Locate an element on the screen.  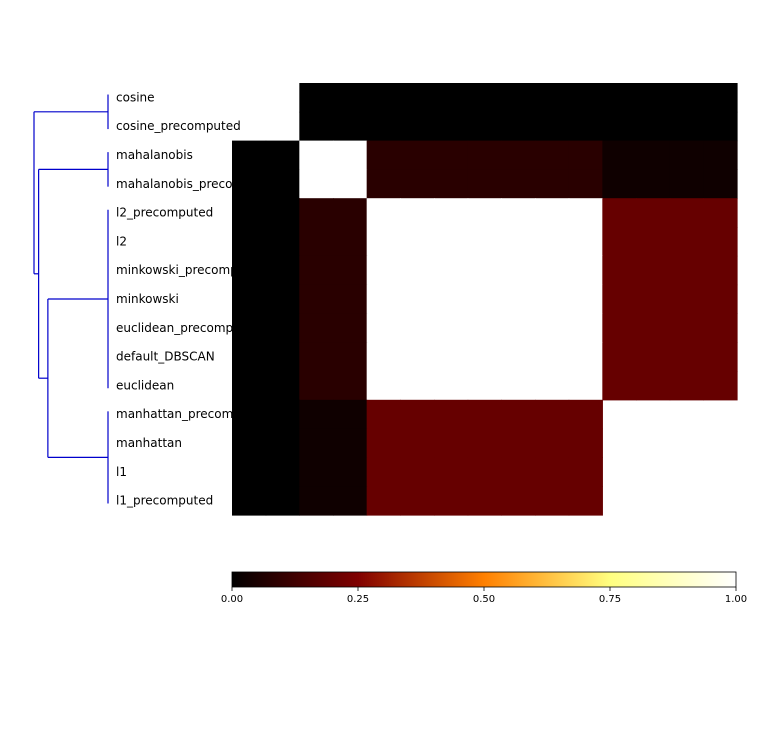
row-label: l1 is located at coordinates (121, 472).